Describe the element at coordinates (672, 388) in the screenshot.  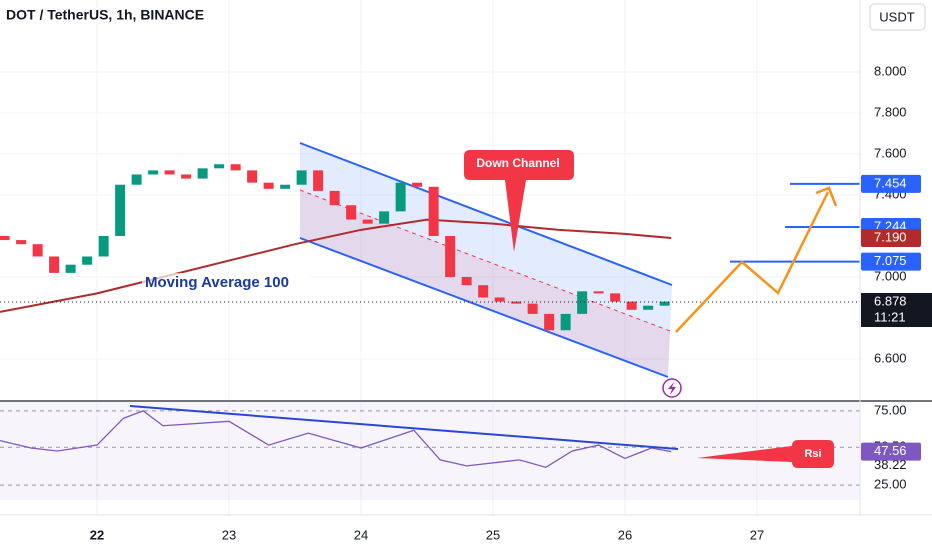
I see `alert-bolt` at that location.